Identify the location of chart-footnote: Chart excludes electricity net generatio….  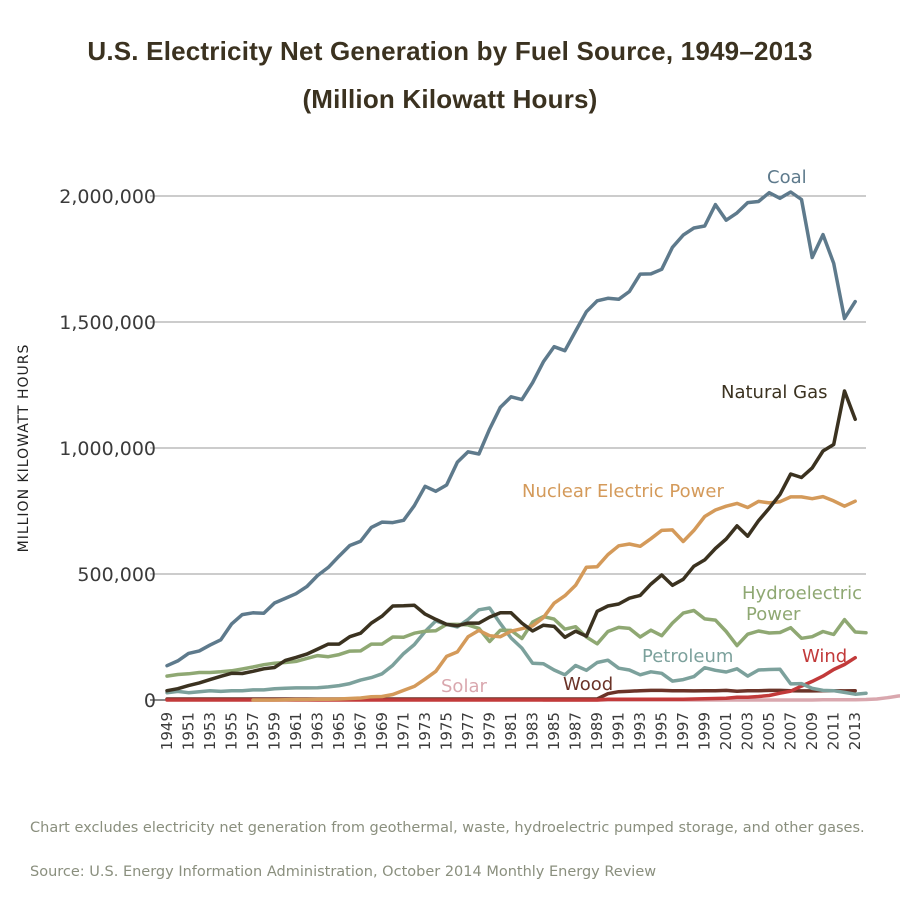
(447, 828).